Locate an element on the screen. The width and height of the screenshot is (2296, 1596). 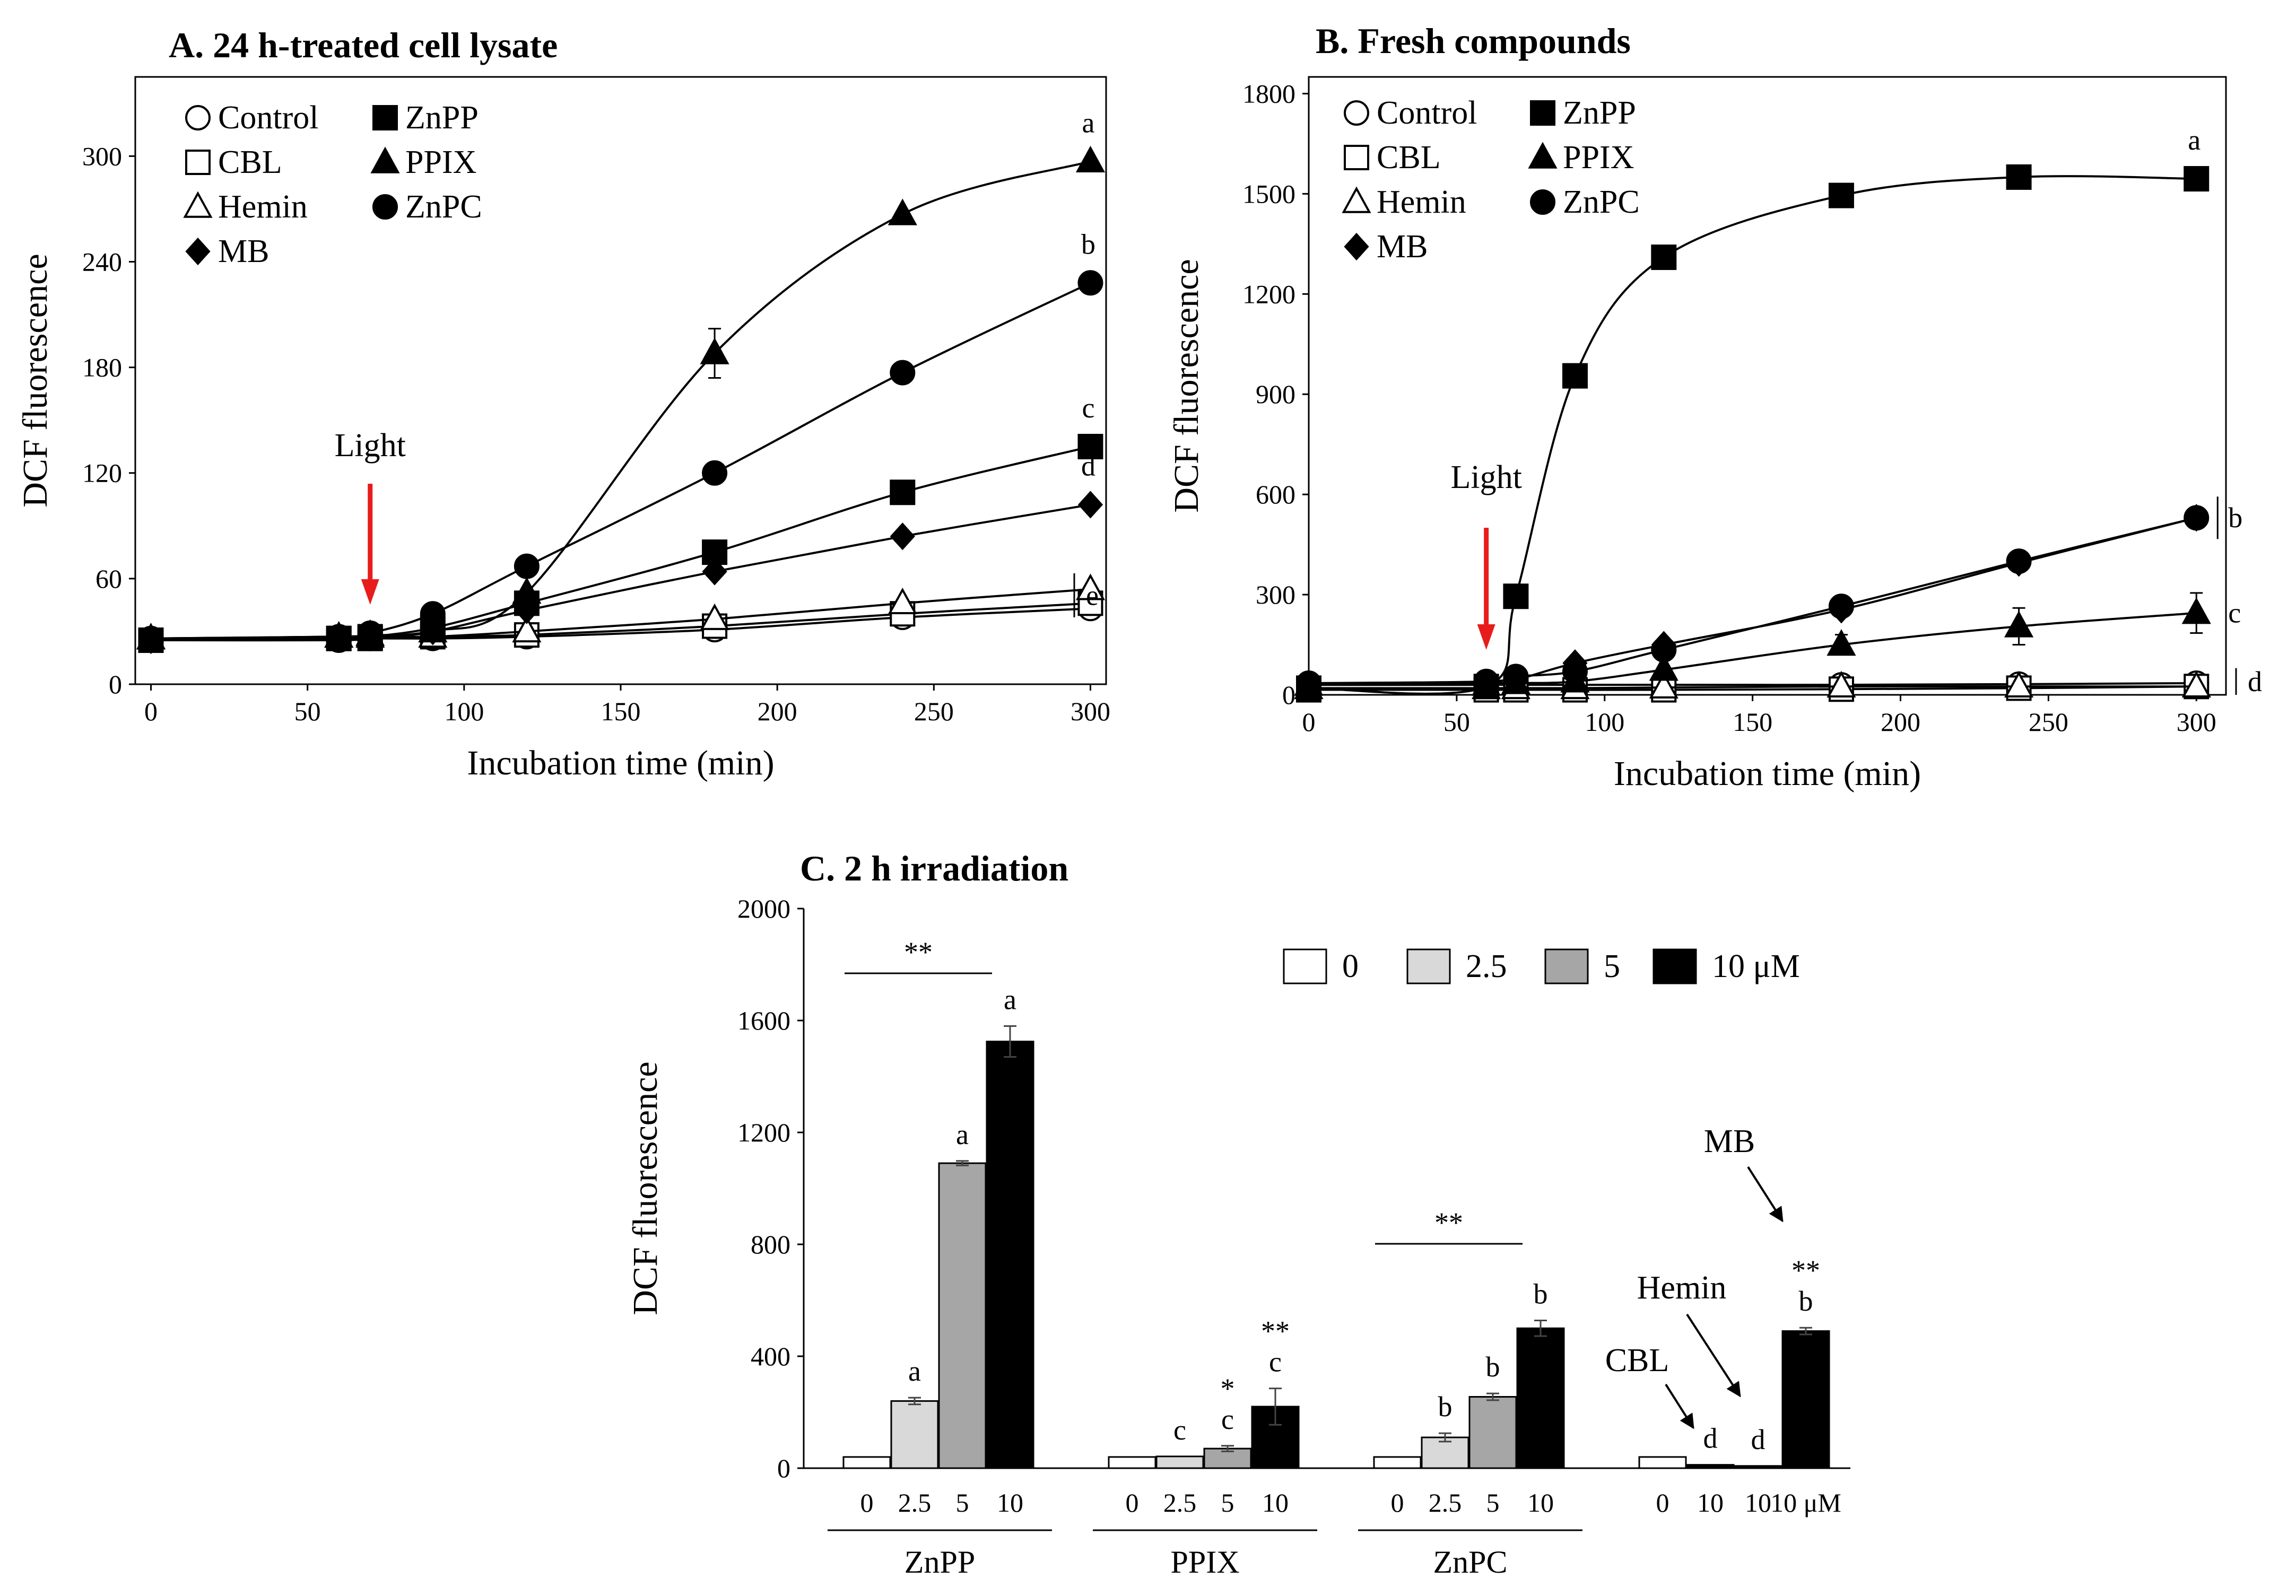
panel-a-legend-label-control: Control is located at coordinates (268, 118).